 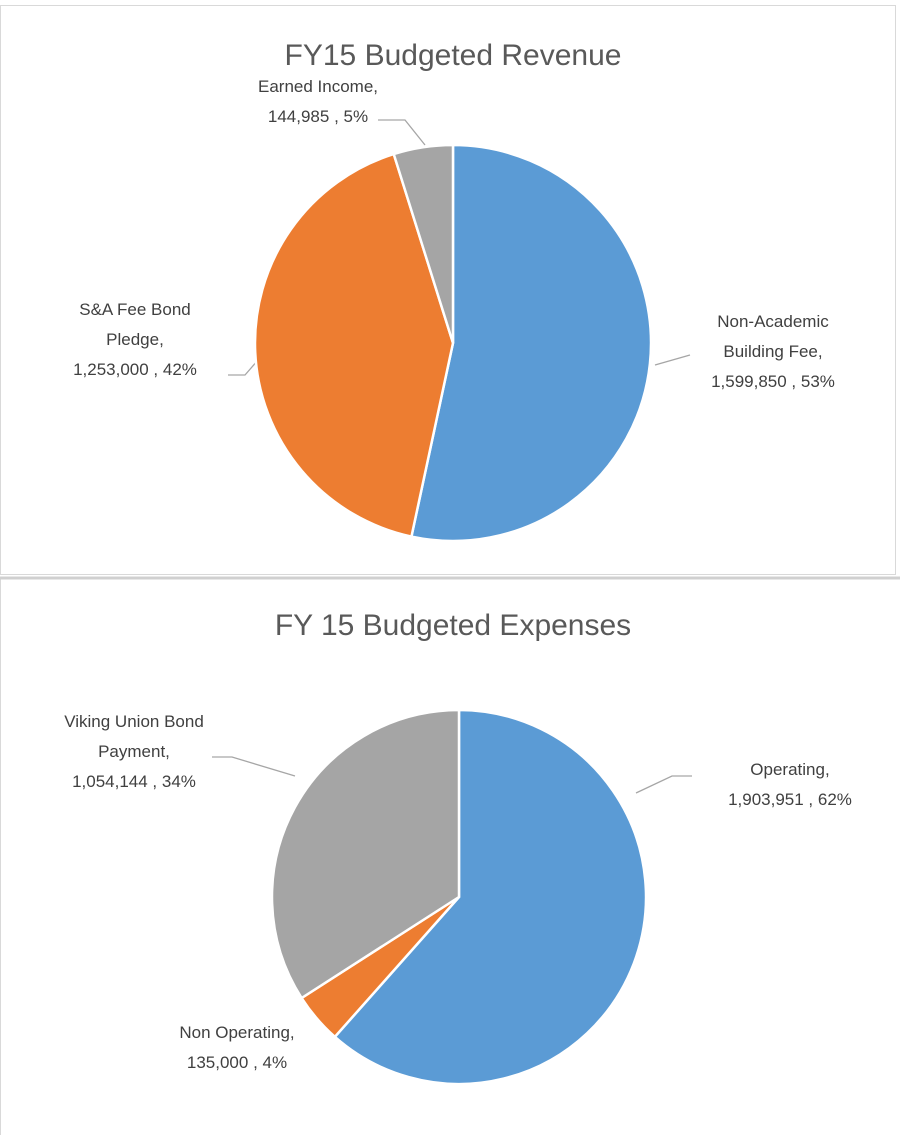 I want to click on category-label: Non Operating,, so click(x=237, y=1032).